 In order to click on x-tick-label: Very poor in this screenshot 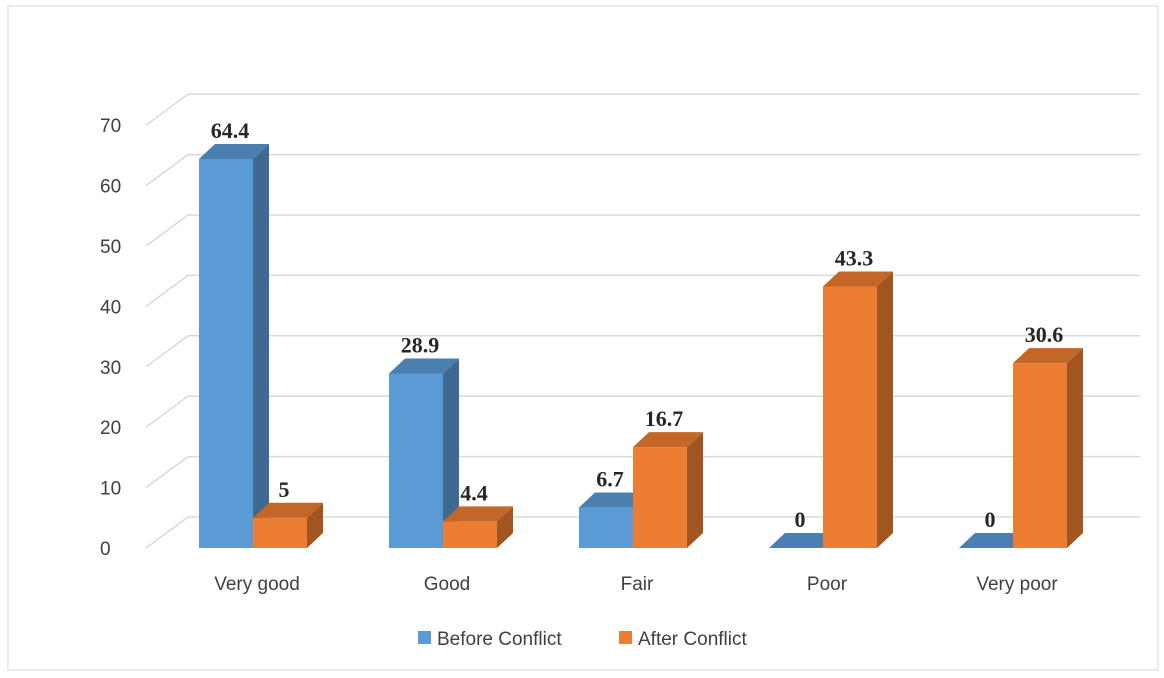, I will do `click(1017, 584)`.